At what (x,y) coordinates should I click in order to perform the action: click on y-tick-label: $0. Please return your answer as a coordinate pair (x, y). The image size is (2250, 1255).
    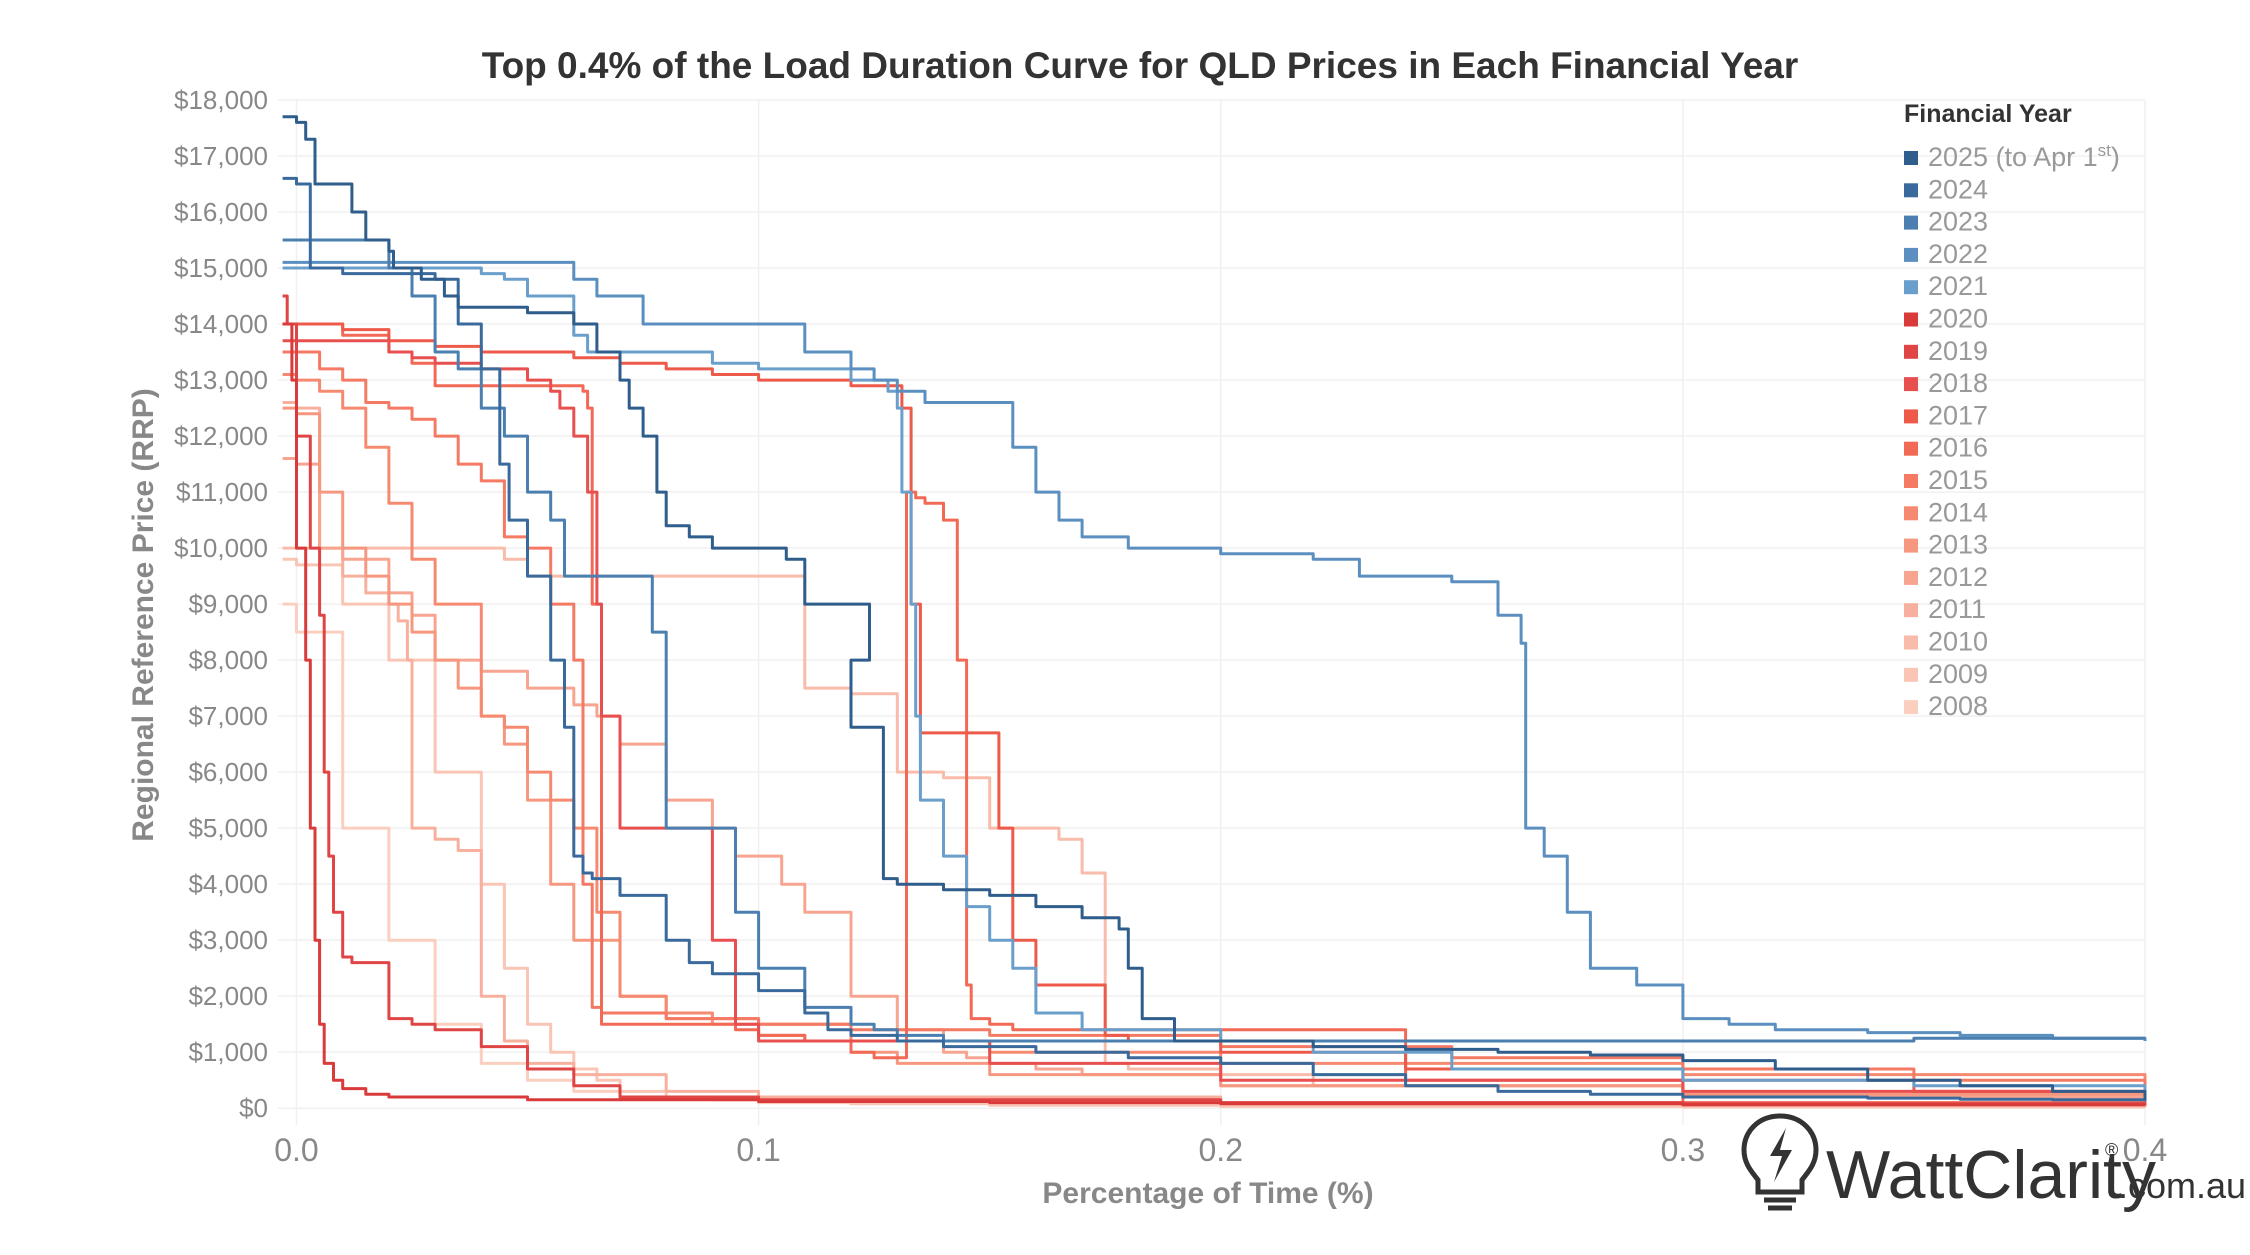
    Looking at the image, I should click on (253, 1108).